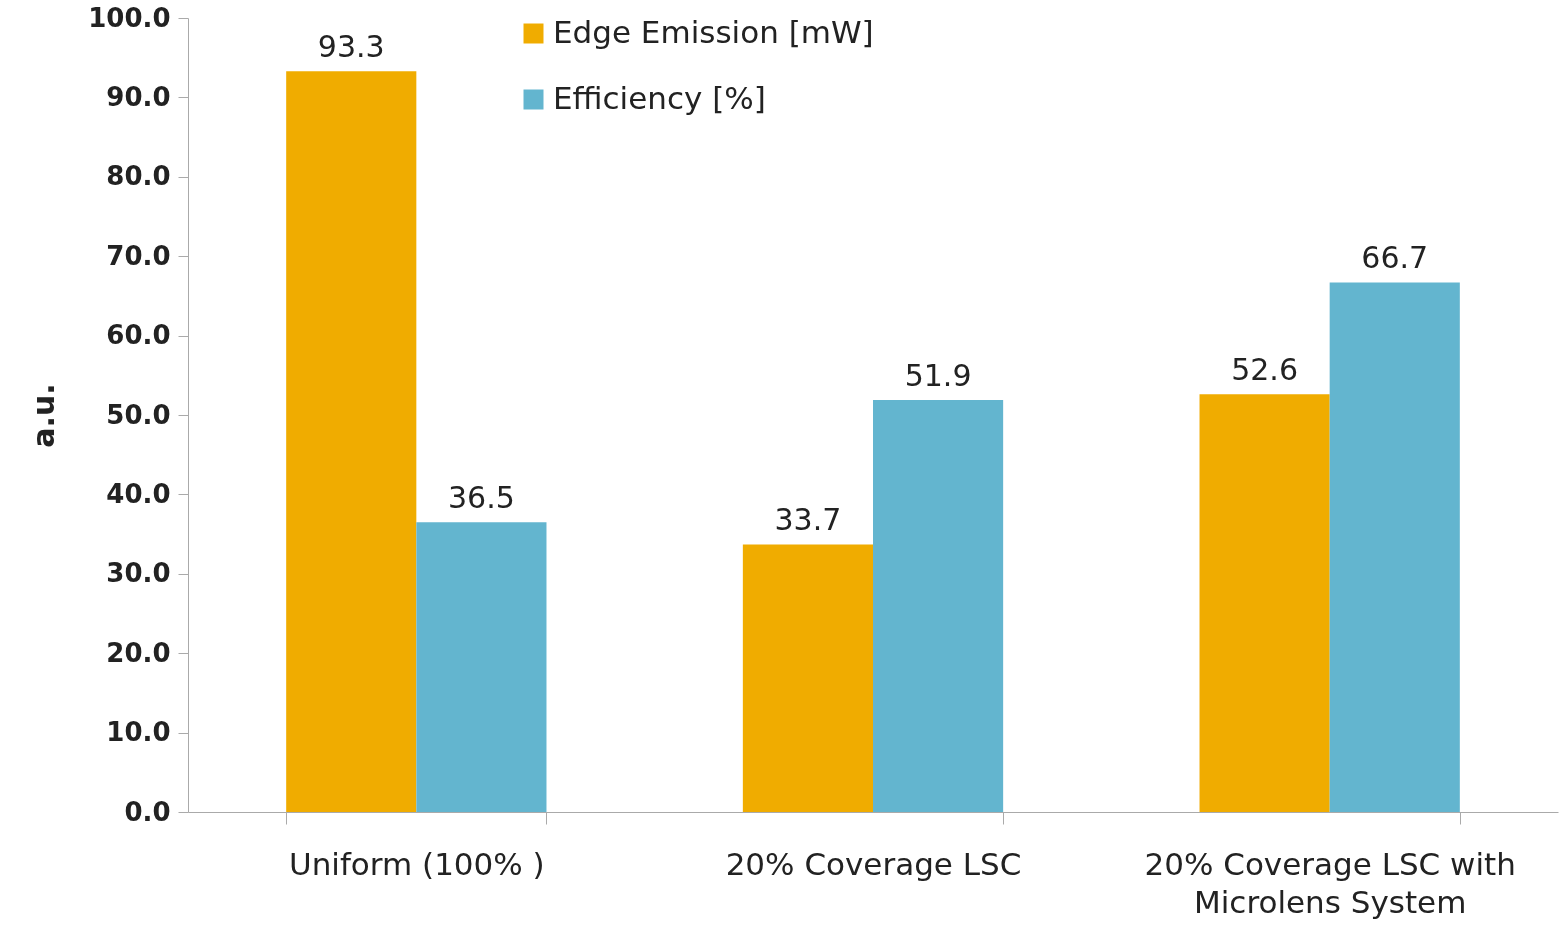 Image resolution: width=1560 pixels, height=934 pixels. I want to click on y-tick-label: 70.0, so click(138, 255).